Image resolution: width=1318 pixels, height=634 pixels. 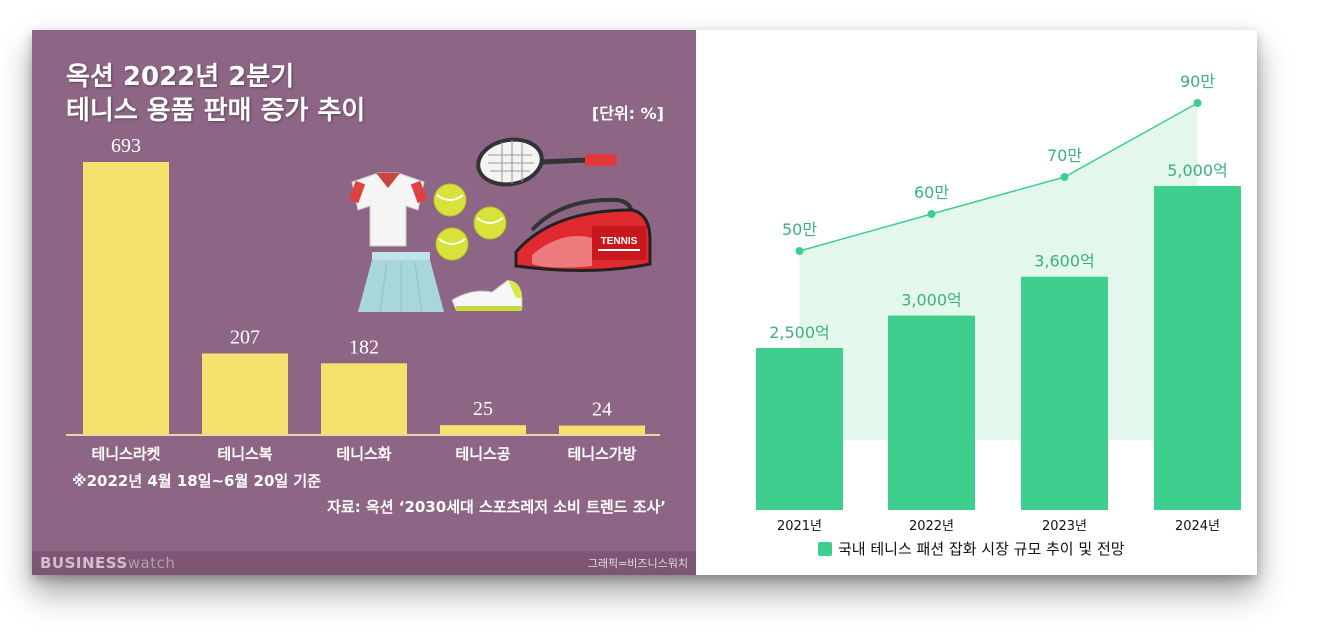 I want to click on graphic-credit: 그래픽=비즈니스워치, so click(x=637, y=563).